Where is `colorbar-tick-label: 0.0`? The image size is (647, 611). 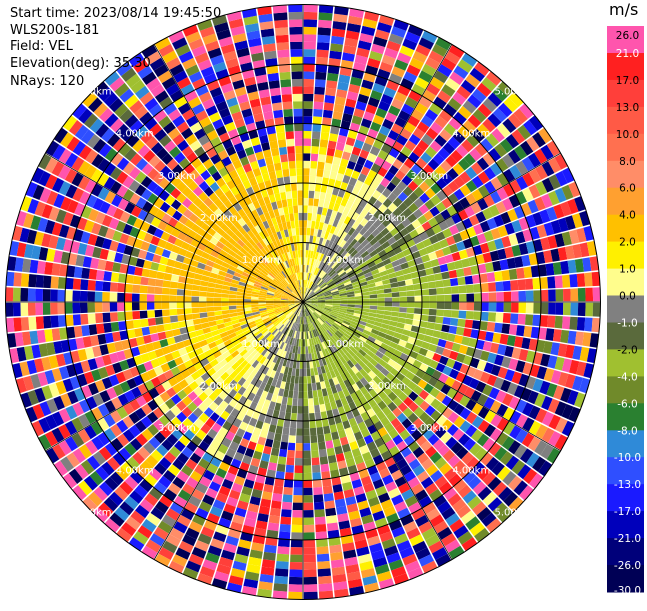
colorbar-tick-label: 0.0 is located at coordinates (627, 297).